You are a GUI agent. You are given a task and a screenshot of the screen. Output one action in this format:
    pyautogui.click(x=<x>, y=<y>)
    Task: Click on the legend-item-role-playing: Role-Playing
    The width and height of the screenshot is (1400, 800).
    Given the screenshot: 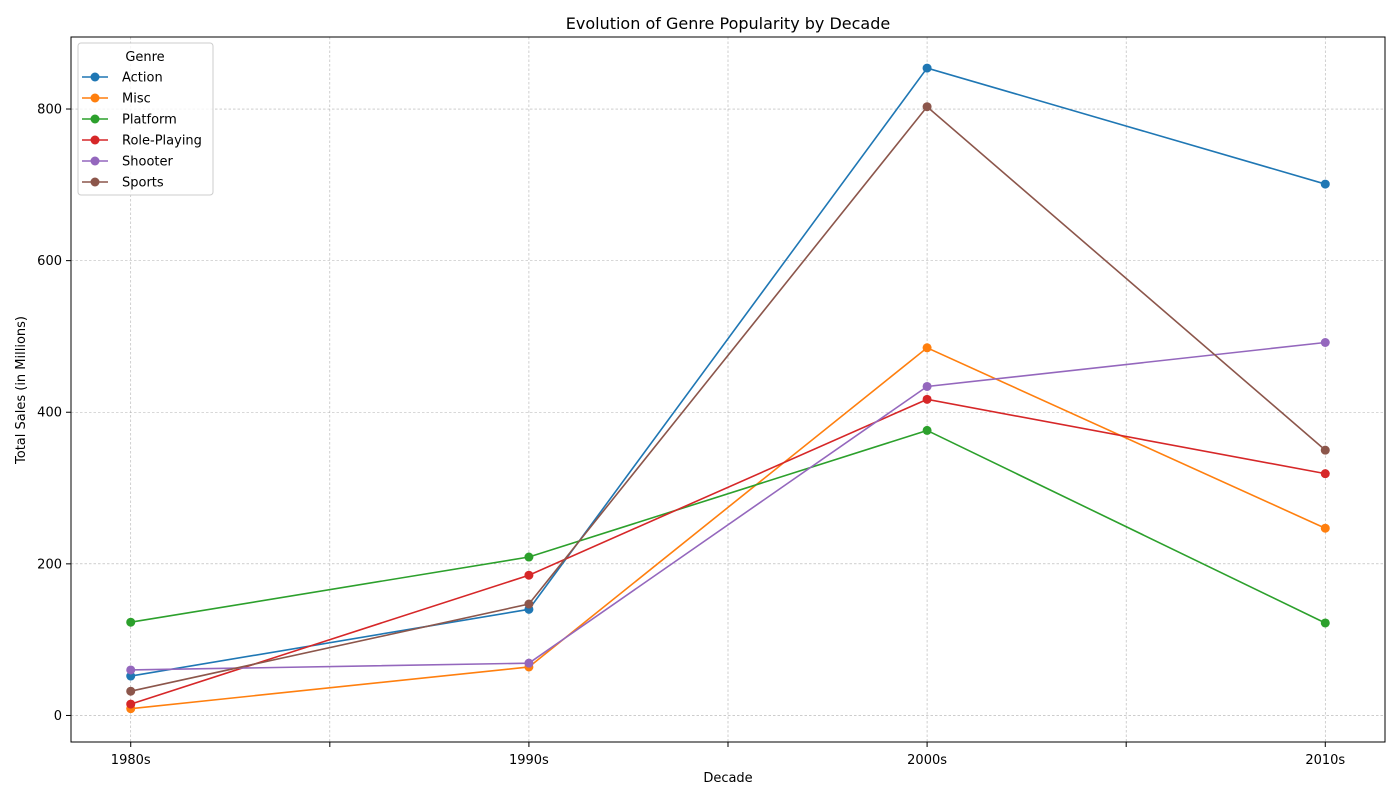 What is the action you would take?
    pyautogui.click(x=142, y=141)
    